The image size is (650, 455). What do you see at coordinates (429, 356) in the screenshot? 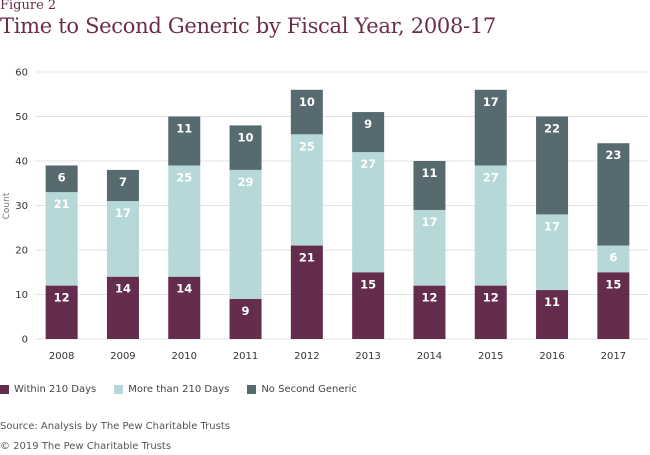
I see `x-tick-label: 2014` at bounding box center [429, 356].